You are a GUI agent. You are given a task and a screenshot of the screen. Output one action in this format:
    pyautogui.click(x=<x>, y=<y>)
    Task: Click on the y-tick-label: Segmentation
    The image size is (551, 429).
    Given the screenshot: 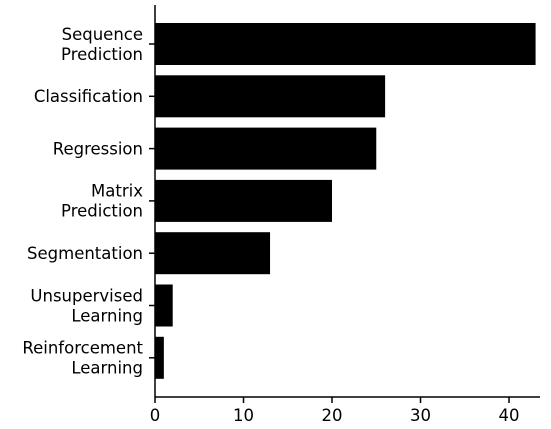 What is the action you would take?
    pyautogui.click(x=85, y=253)
    